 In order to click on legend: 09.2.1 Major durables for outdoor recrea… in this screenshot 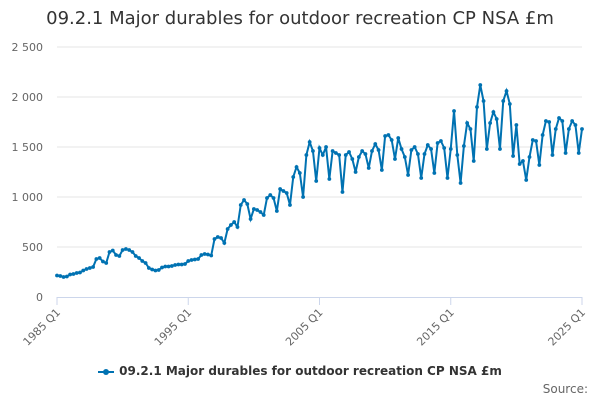, I will do `click(300, 371)`.